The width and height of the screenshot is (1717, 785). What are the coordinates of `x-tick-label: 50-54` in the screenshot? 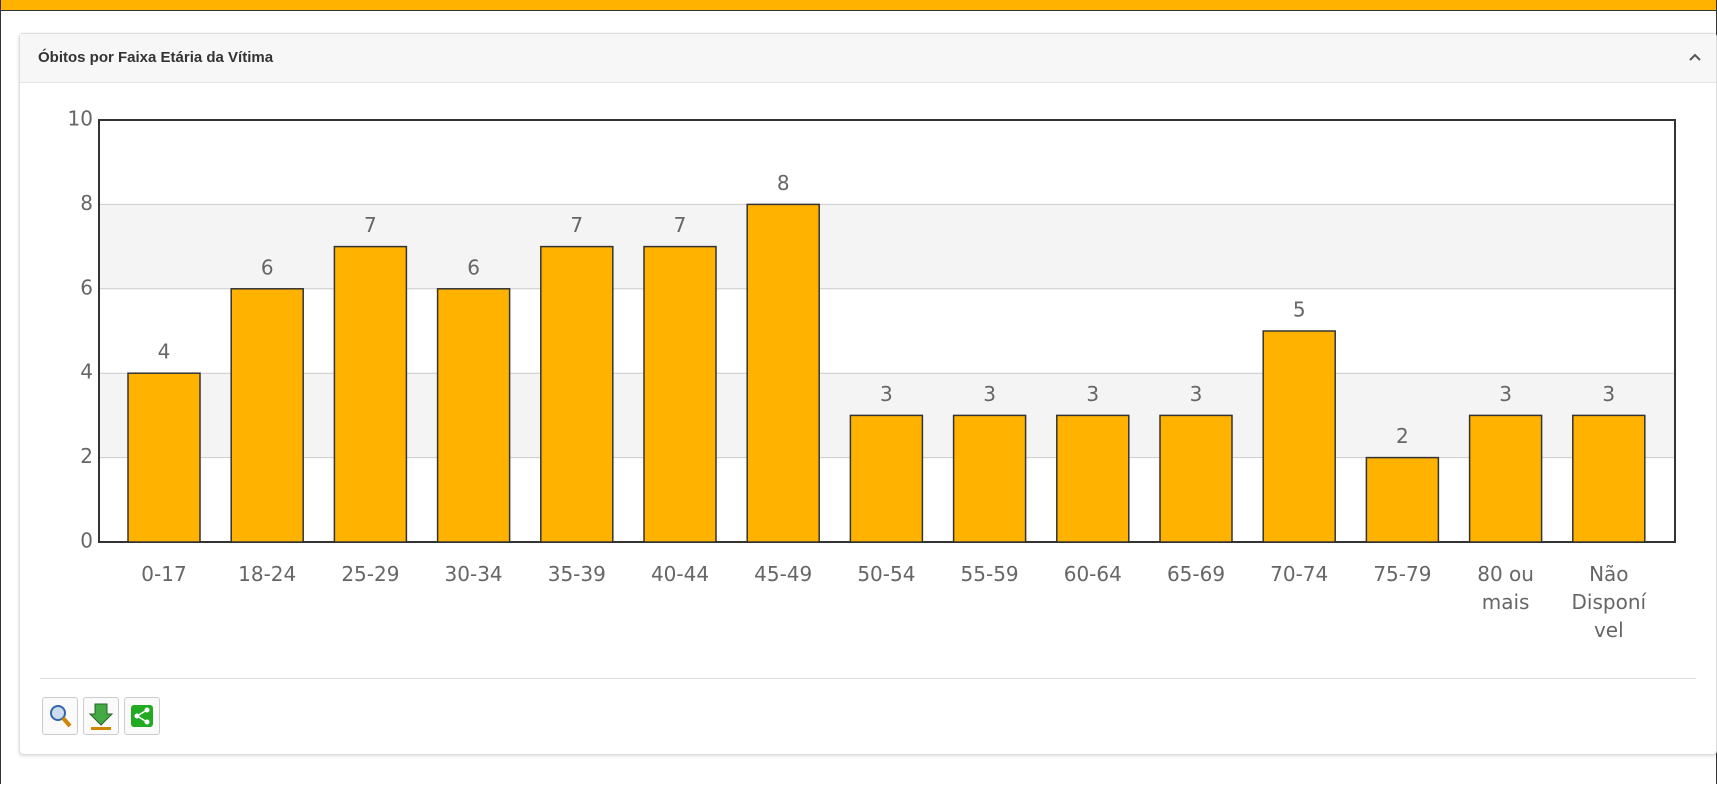 It's located at (886, 574).